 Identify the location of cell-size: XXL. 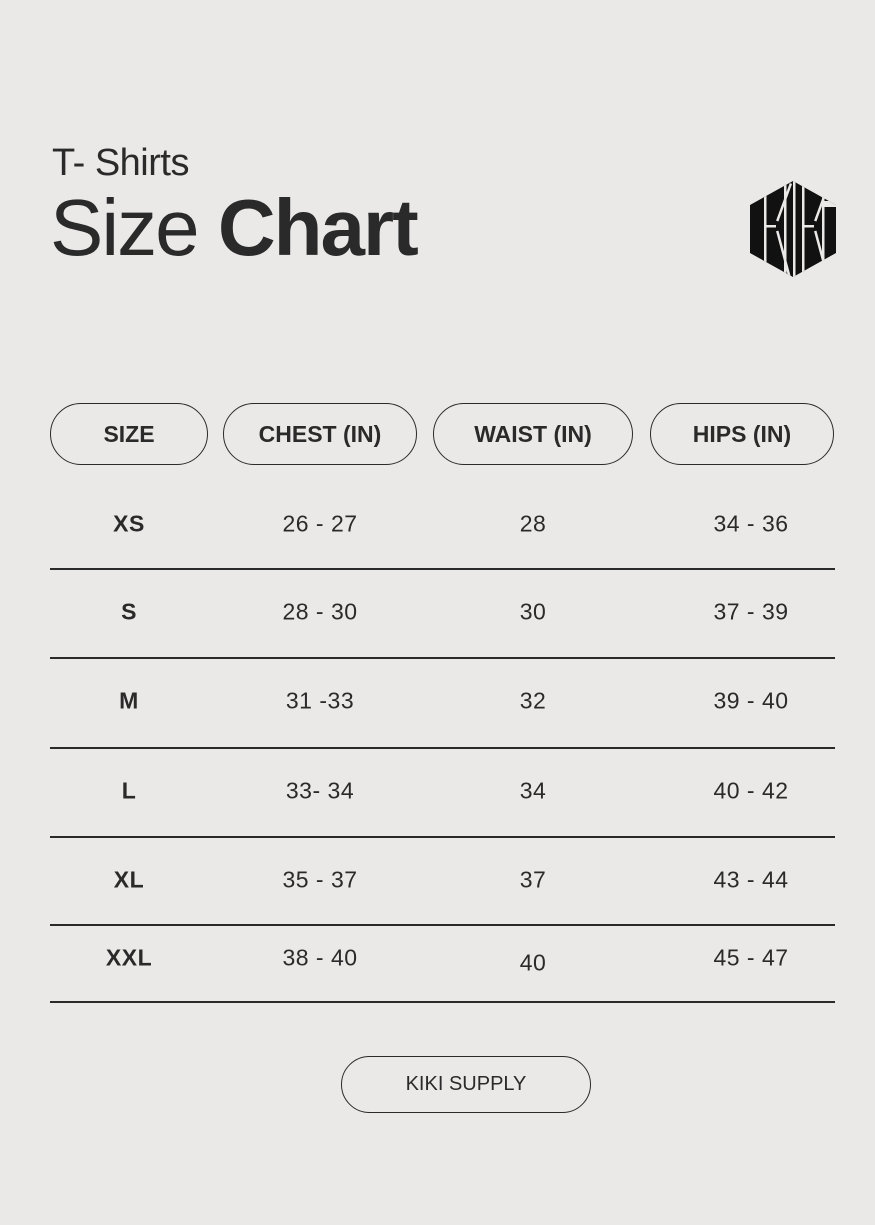
(129, 957).